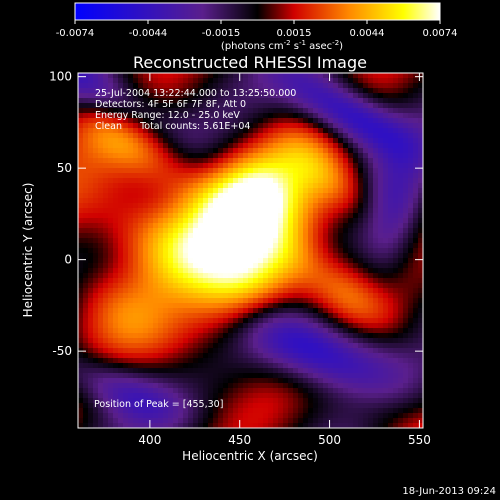  I want to click on colorbar-tick-label: 0.0074, so click(440, 33).